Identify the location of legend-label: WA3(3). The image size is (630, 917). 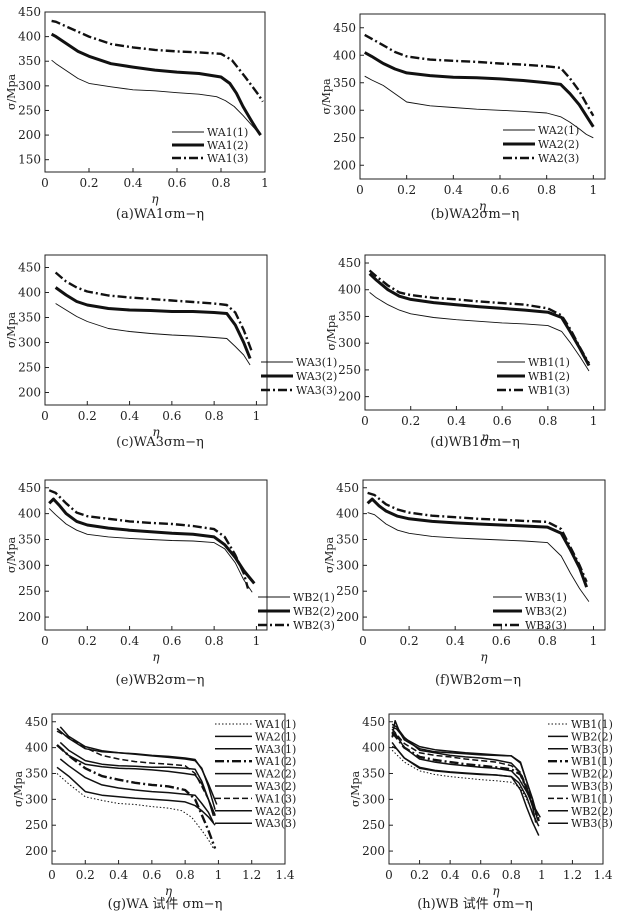
(316, 390).